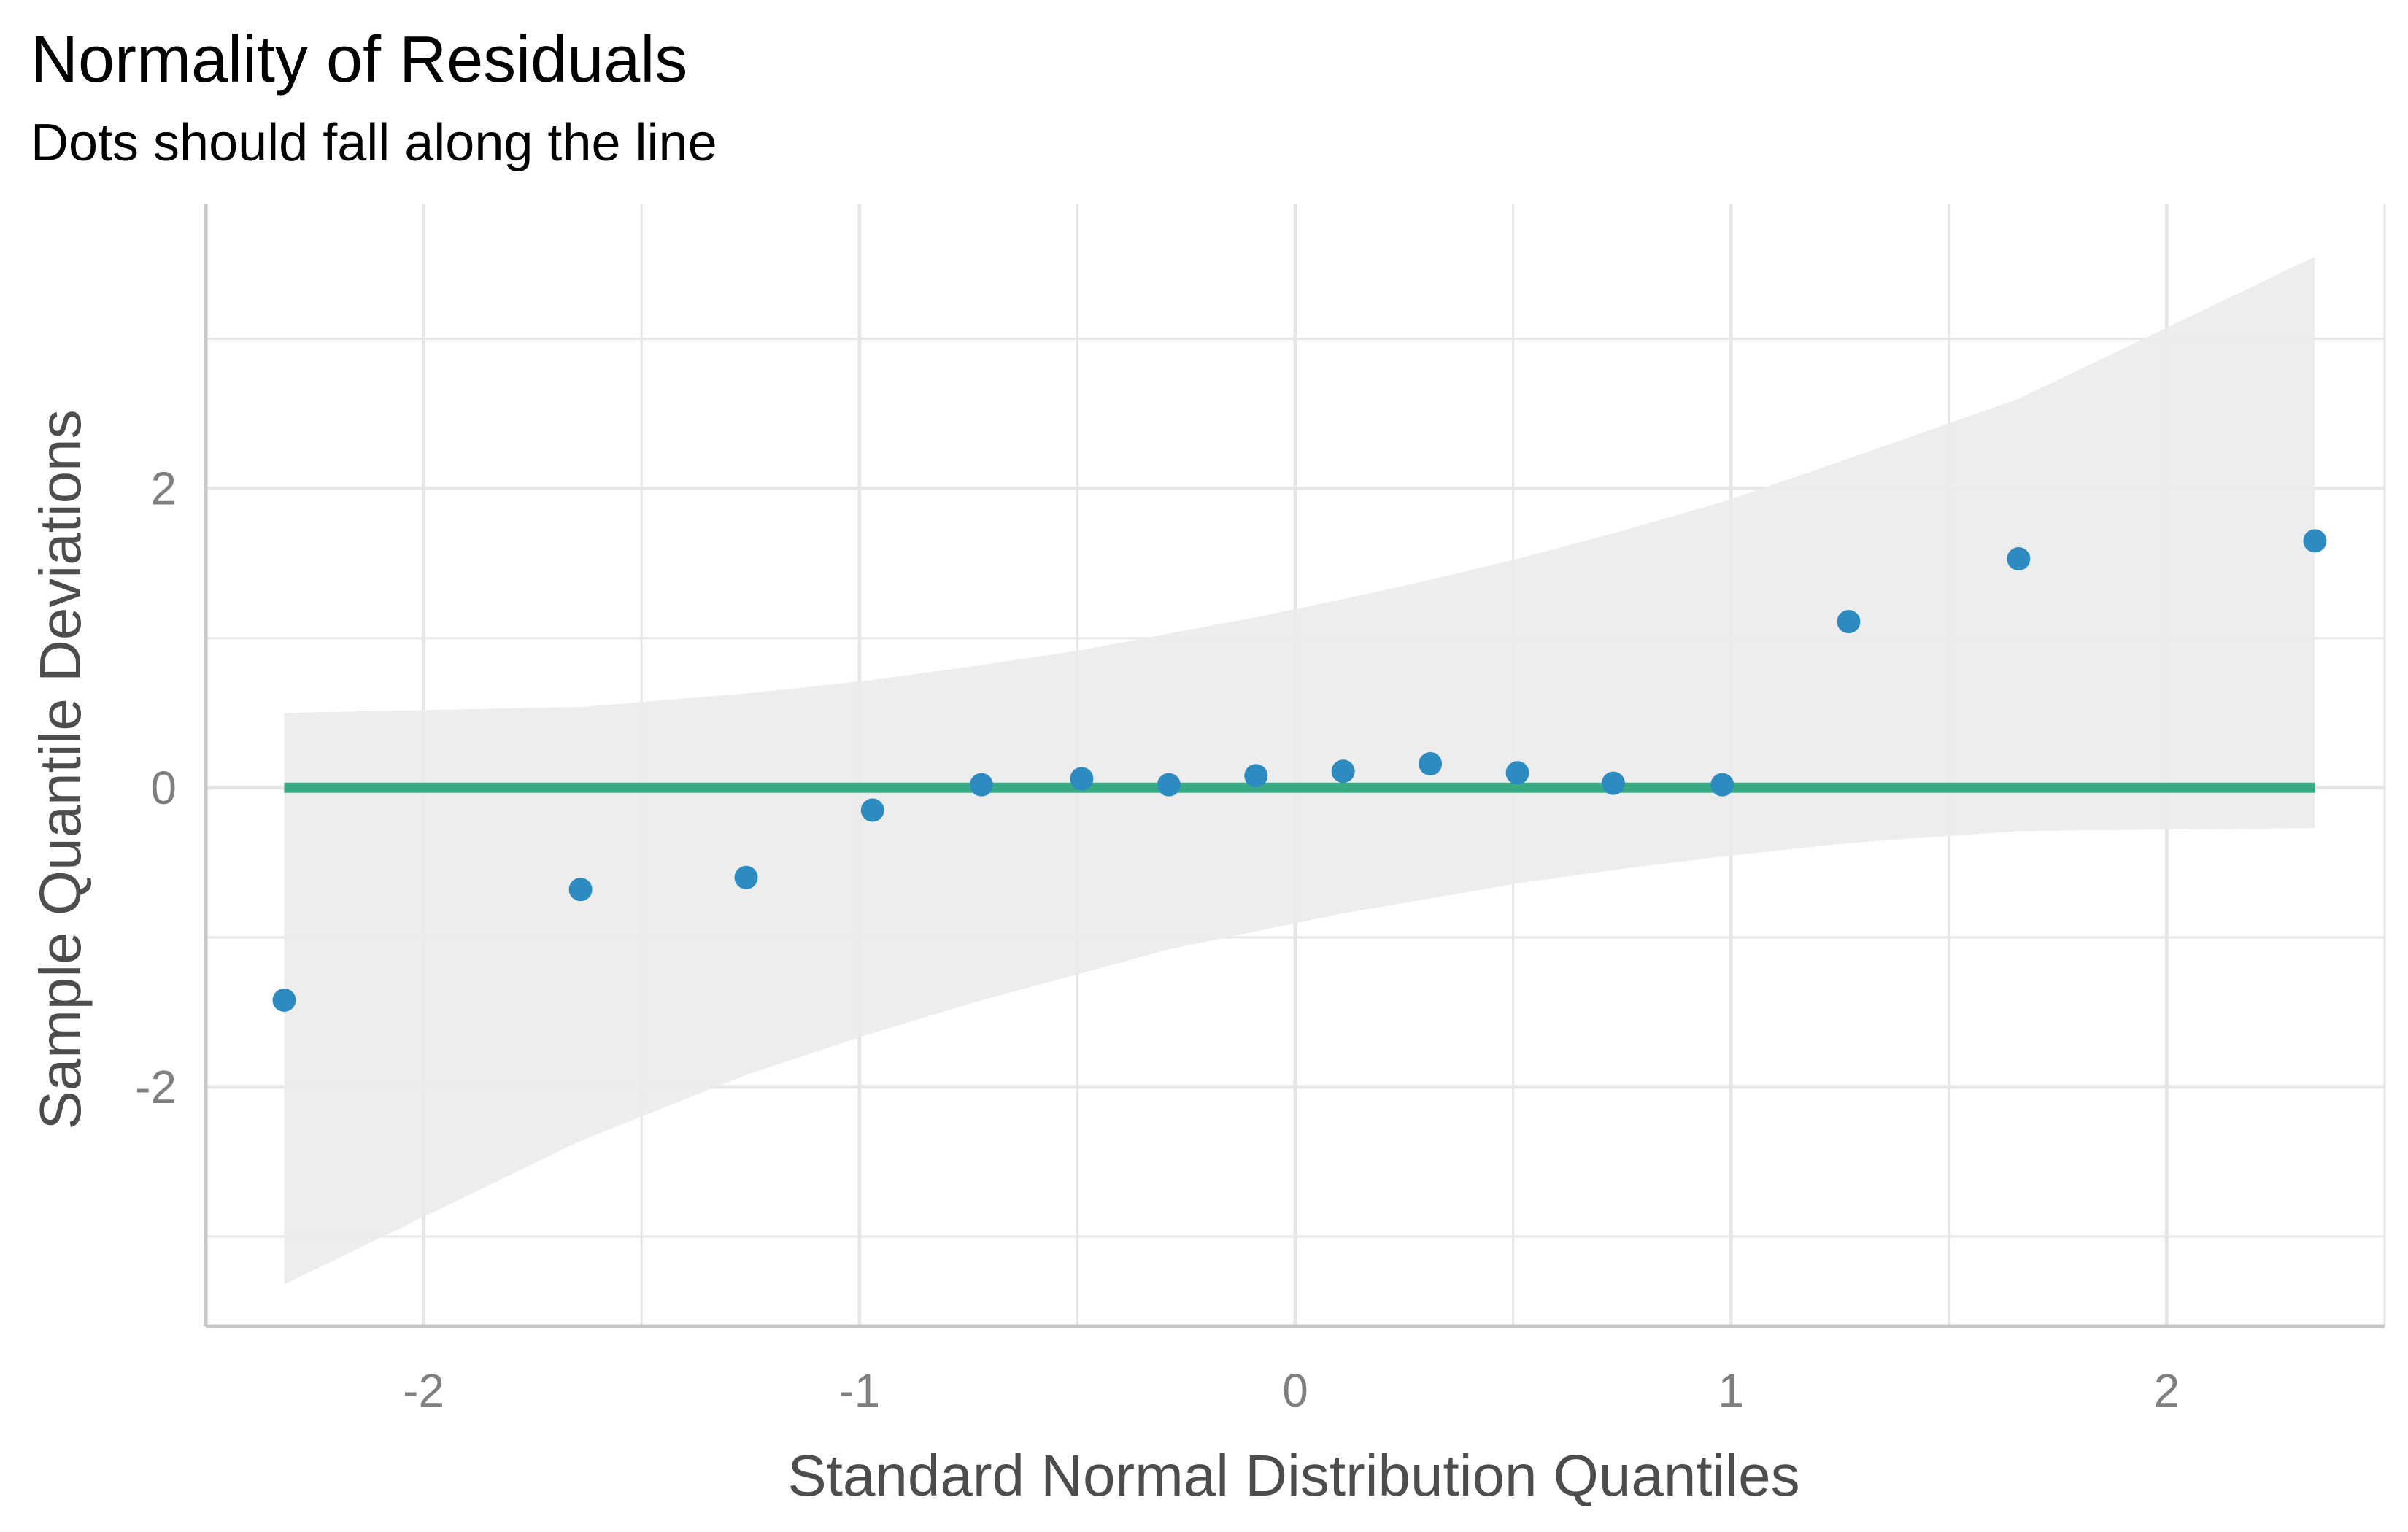 The height and width of the screenshot is (1532, 2408). Describe the element at coordinates (859, 1391) in the screenshot. I see `x-tick-label: -1` at that location.